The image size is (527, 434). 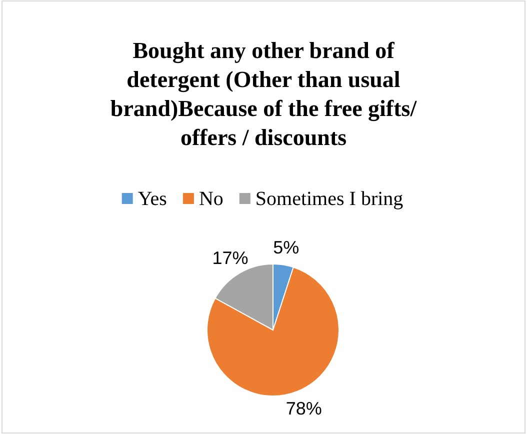 I want to click on legend-label: Sometimes I bring, so click(x=329, y=199).